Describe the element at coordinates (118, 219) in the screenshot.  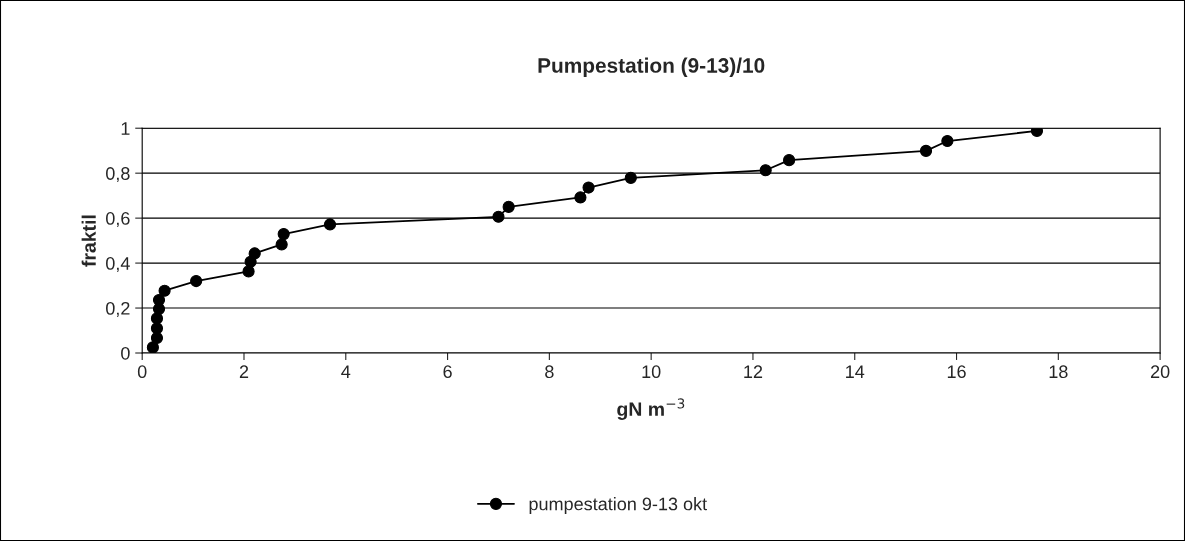
I see `y-tick-label: 0,6` at that location.